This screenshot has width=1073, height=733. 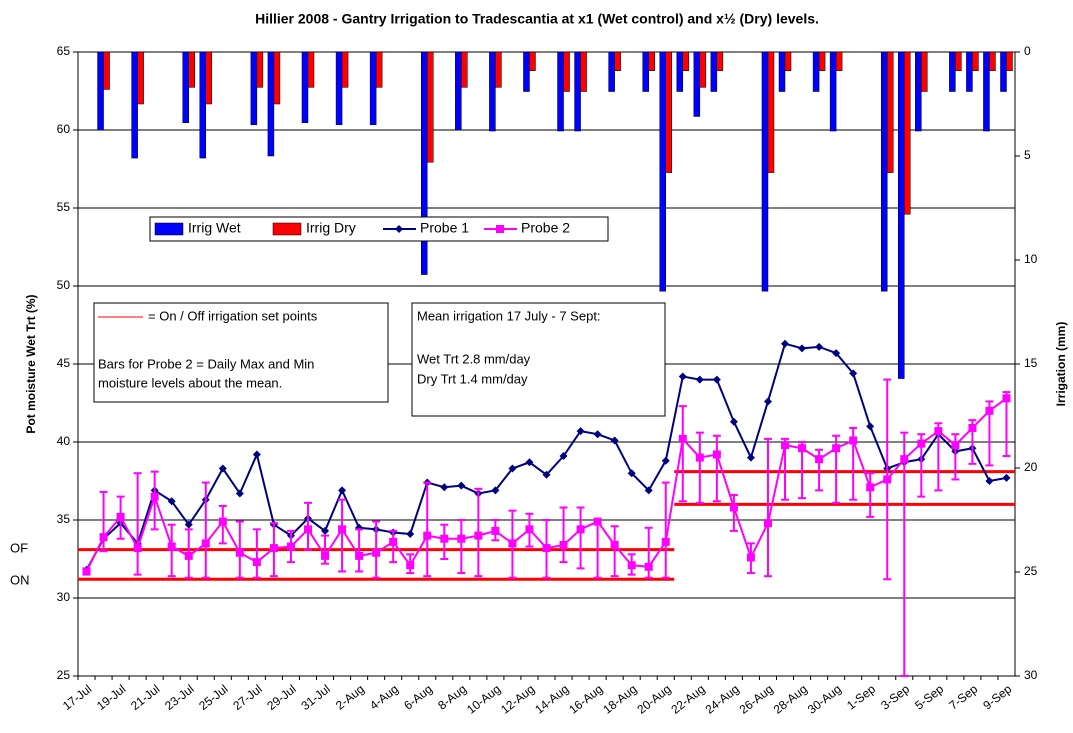 I want to click on setpoint-label: OF, so click(x=19, y=547).